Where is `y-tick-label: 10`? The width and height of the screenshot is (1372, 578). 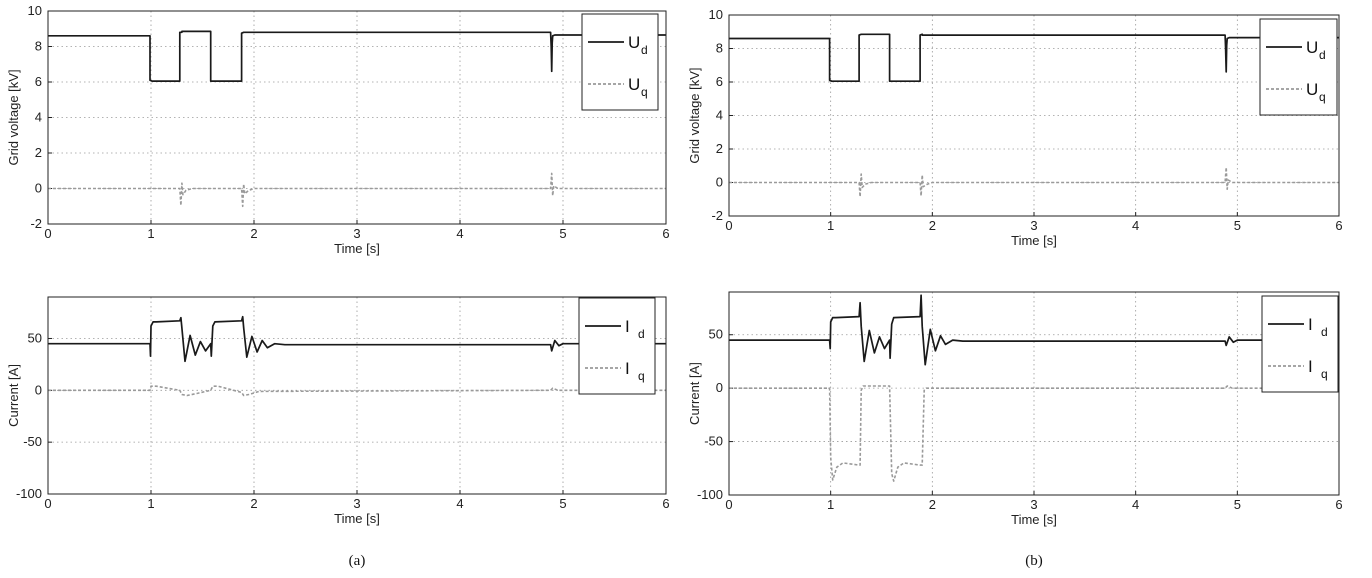
y-tick-label: 10 is located at coordinates (716, 14).